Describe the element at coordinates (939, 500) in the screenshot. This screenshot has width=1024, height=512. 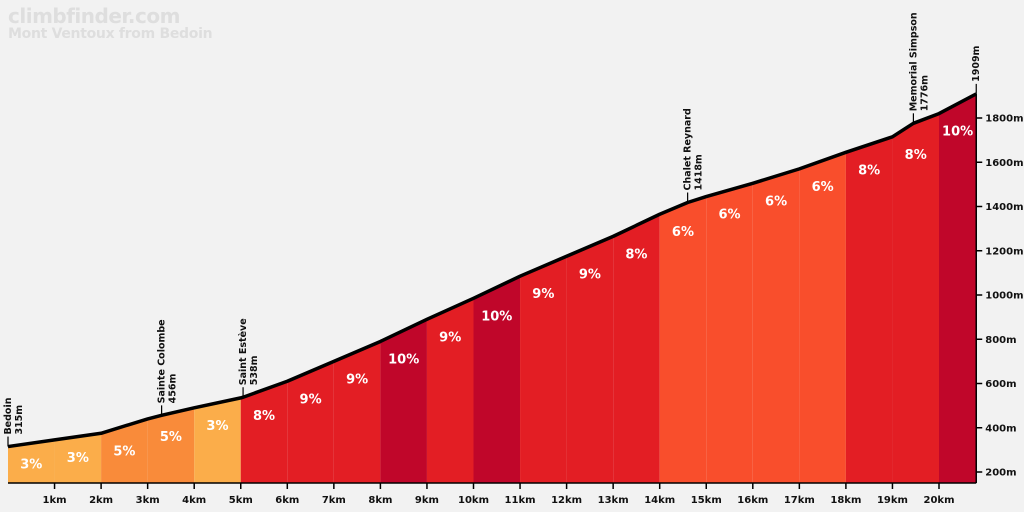
I see `x-tick-label: 20km` at that location.